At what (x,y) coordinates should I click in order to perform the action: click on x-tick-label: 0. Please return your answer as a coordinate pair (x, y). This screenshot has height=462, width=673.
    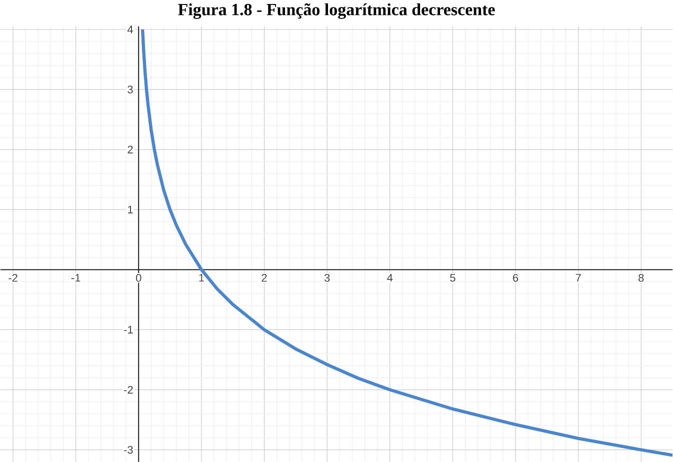
    Looking at the image, I should click on (139, 278).